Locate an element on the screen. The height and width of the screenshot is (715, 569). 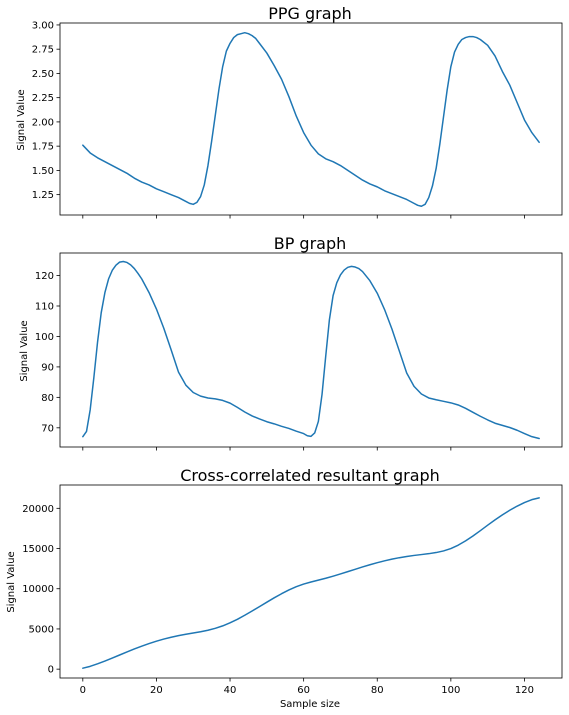
ppg-y-tick-label-1: 1.50 is located at coordinates (43, 171).